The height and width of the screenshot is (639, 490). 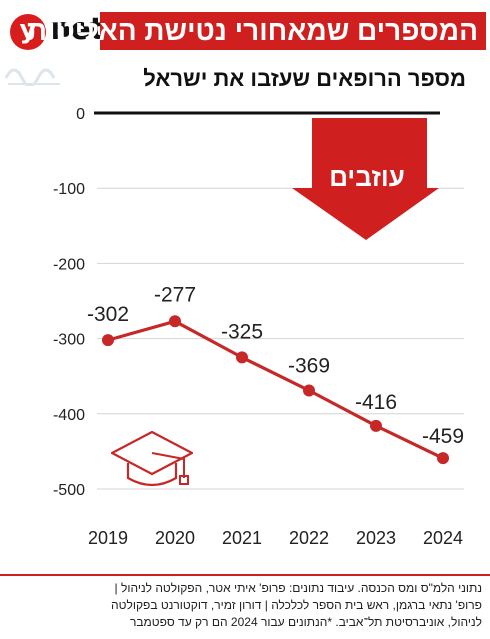 What do you see at coordinates (69, 340) in the screenshot?
I see `y-tick-label: -300` at bounding box center [69, 340].